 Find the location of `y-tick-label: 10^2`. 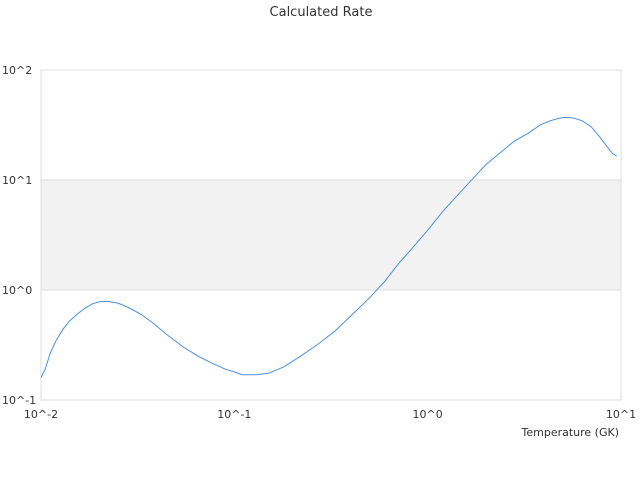

y-tick-label: 10^2 is located at coordinates (17, 70).